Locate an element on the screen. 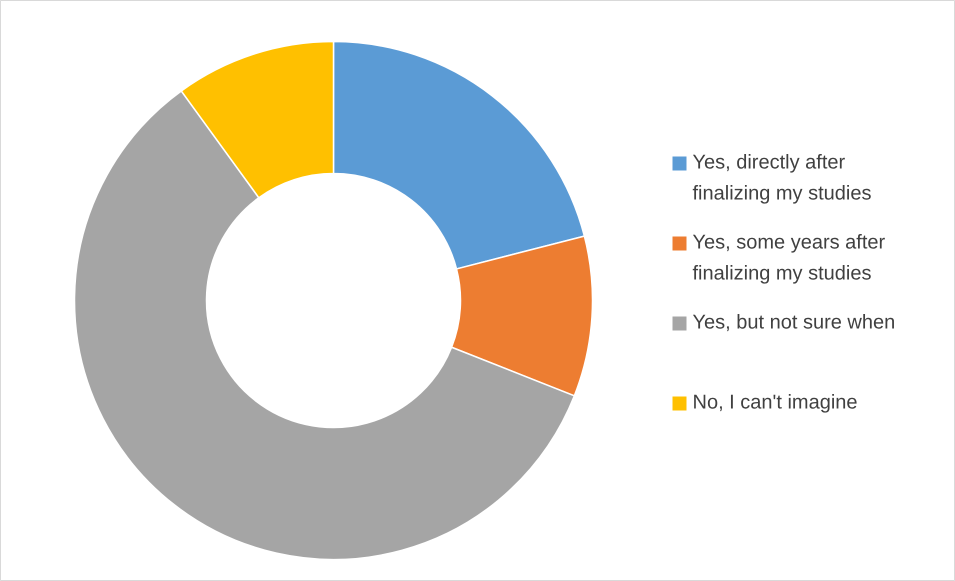 The height and width of the screenshot is (581, 955). legend-label: Yes, directly after finalizing my studies is located at coordinates (782, 178).